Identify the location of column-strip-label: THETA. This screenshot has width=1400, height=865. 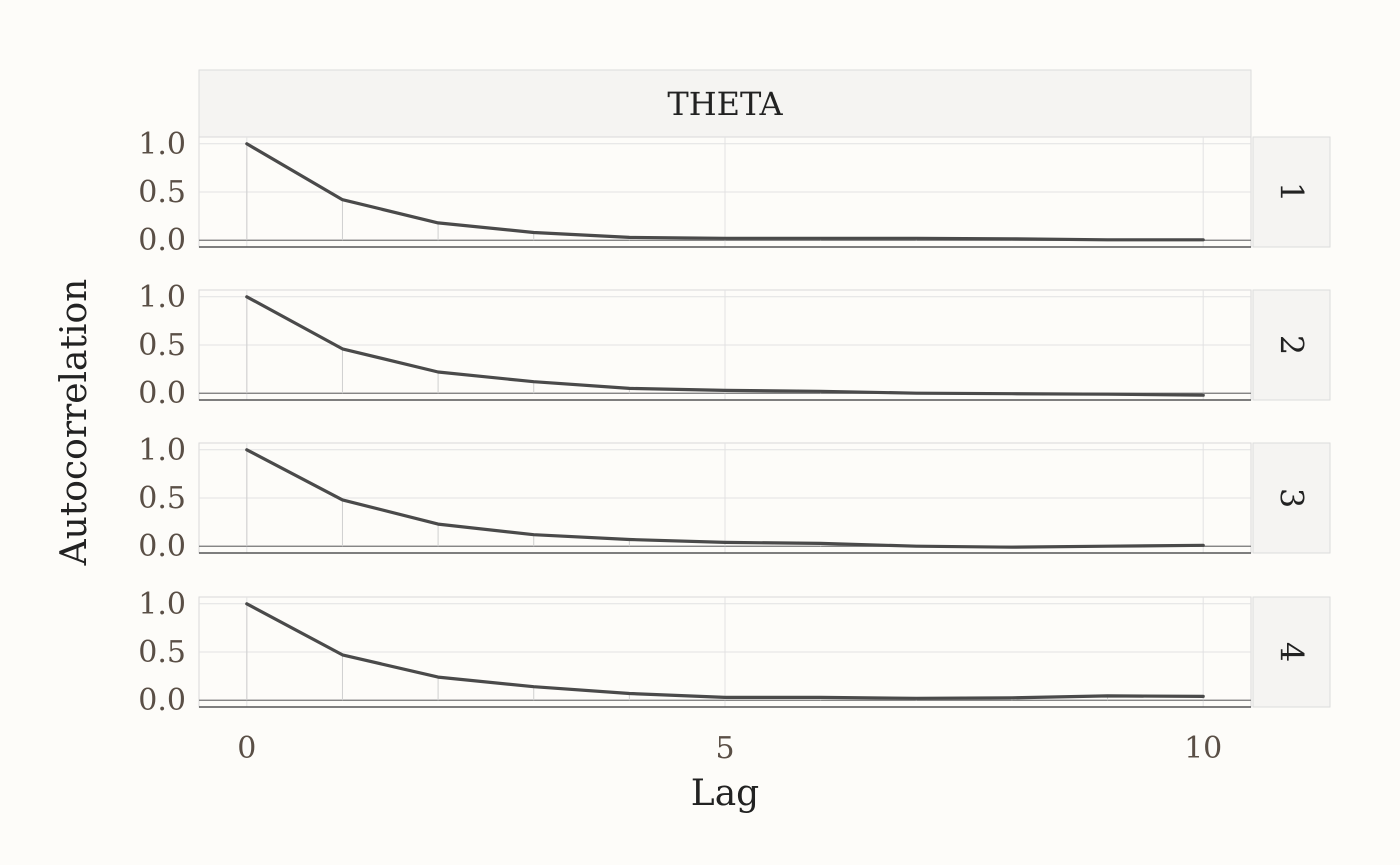
(725, 104).